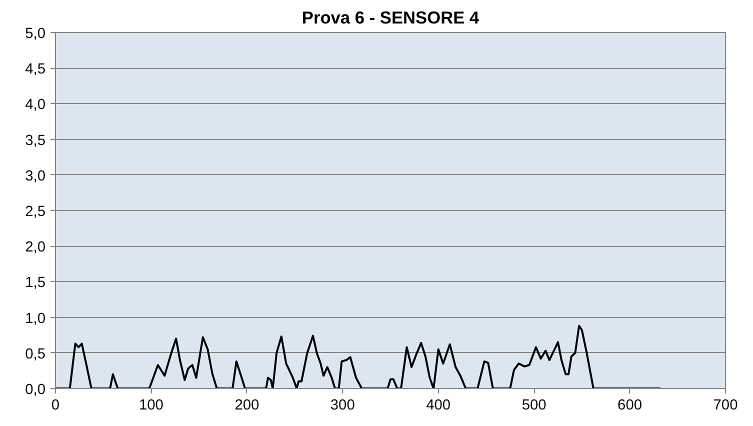 The height and width of the screenshot is (426, 753). What do you see at coordinates (35, 70) in the screenshot?
I see `y-tick-label: 4,5` at bounding box center [35, 70].